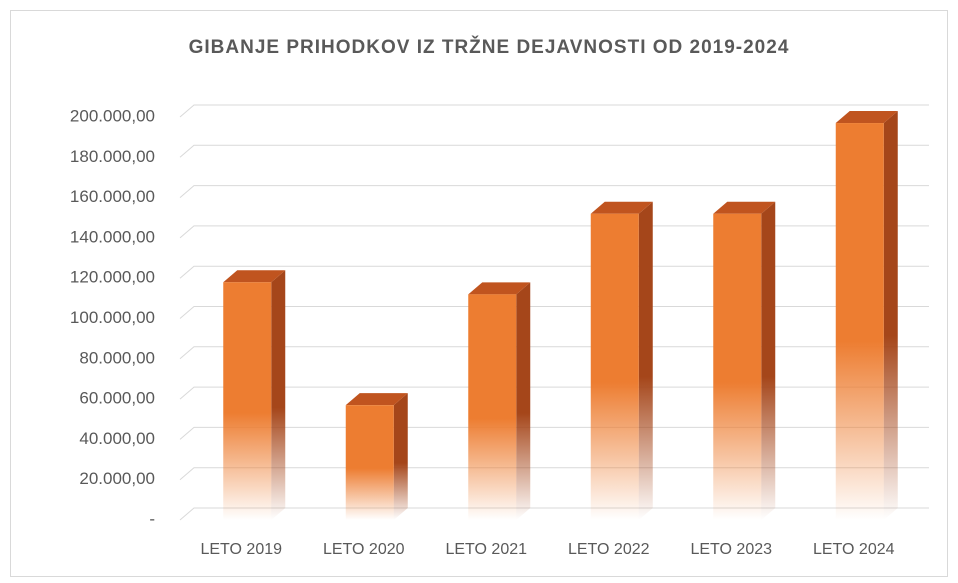  What do you see at coordinates (486, 549) in the screenshot?
I see `x-tick-label: LETO 2021` at bounding box center [486, 549].